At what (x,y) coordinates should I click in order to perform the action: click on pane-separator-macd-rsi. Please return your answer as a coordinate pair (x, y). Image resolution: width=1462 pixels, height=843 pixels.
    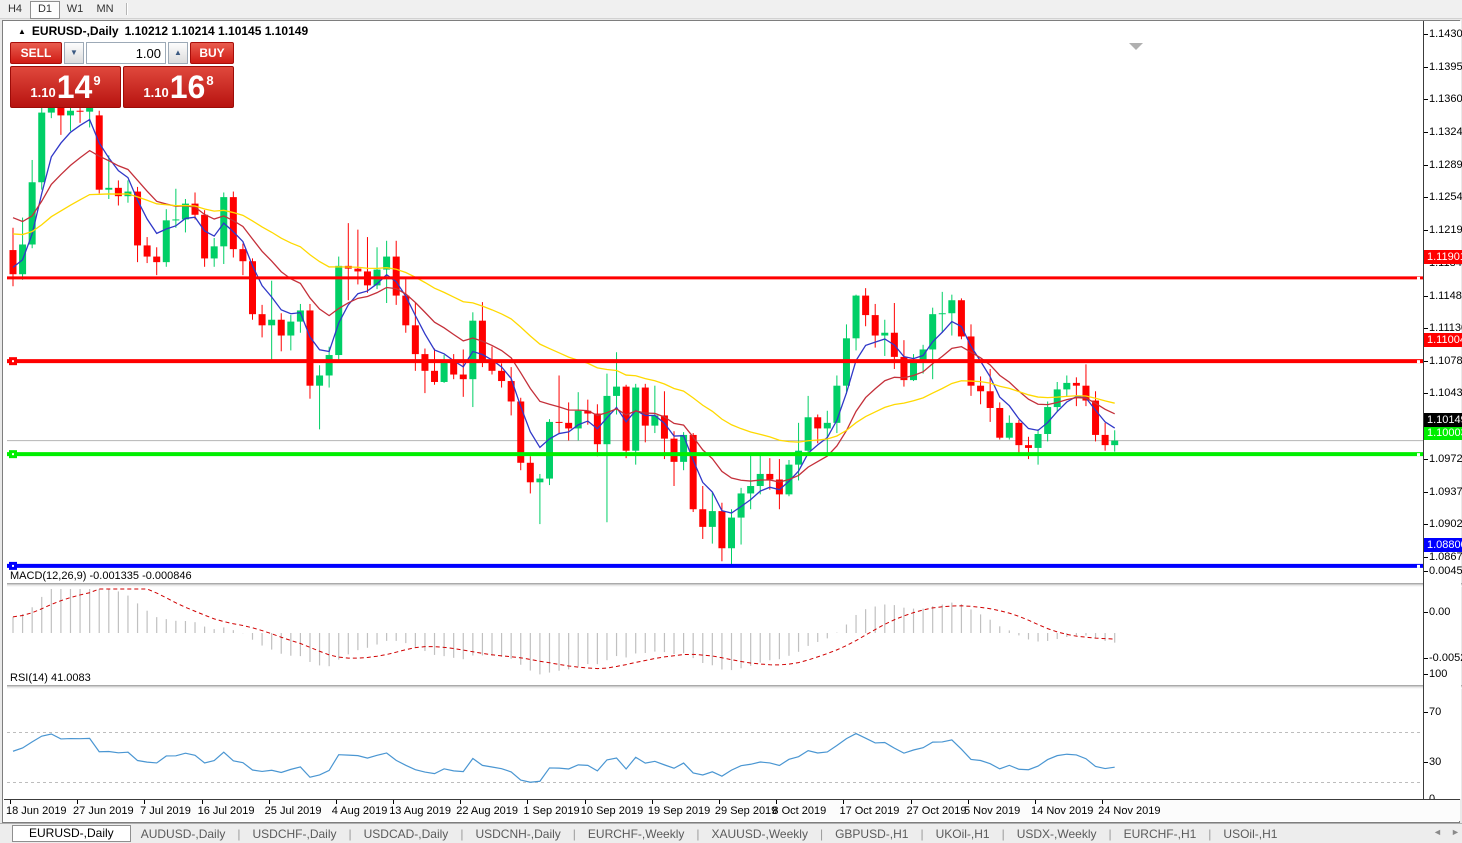
    Looking at the image, I should click on (734, 687).